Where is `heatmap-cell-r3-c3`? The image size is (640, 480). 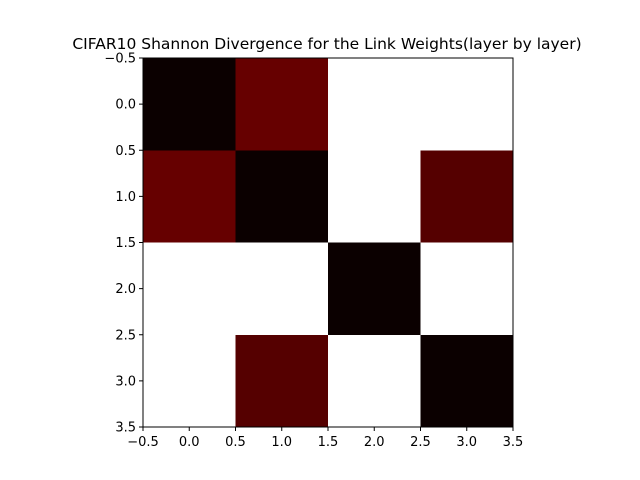
heatmap-cell-r3-c3 is located at coordinates (466, 380).